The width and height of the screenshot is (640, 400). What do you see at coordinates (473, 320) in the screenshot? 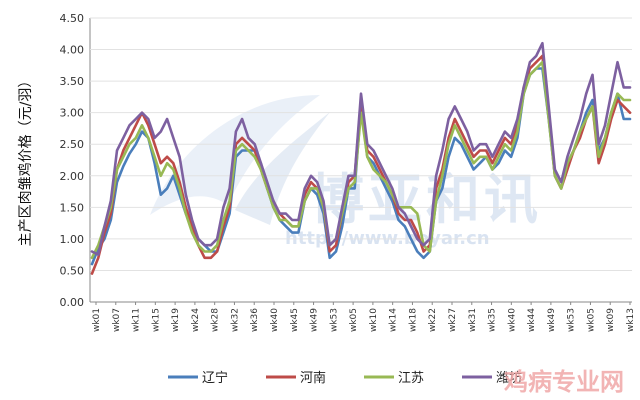
I see `x-tick-label: wk31` at bounding box center [473, 320].